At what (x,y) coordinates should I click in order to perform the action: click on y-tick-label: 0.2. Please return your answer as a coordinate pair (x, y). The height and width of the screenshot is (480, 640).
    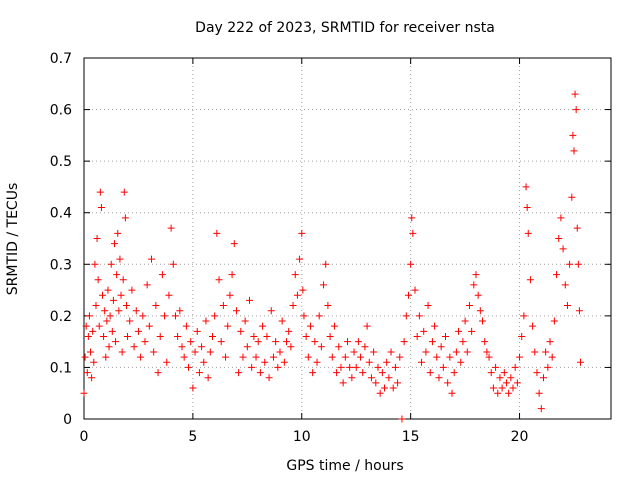
    Looking at the image, I should click on (61, 317).